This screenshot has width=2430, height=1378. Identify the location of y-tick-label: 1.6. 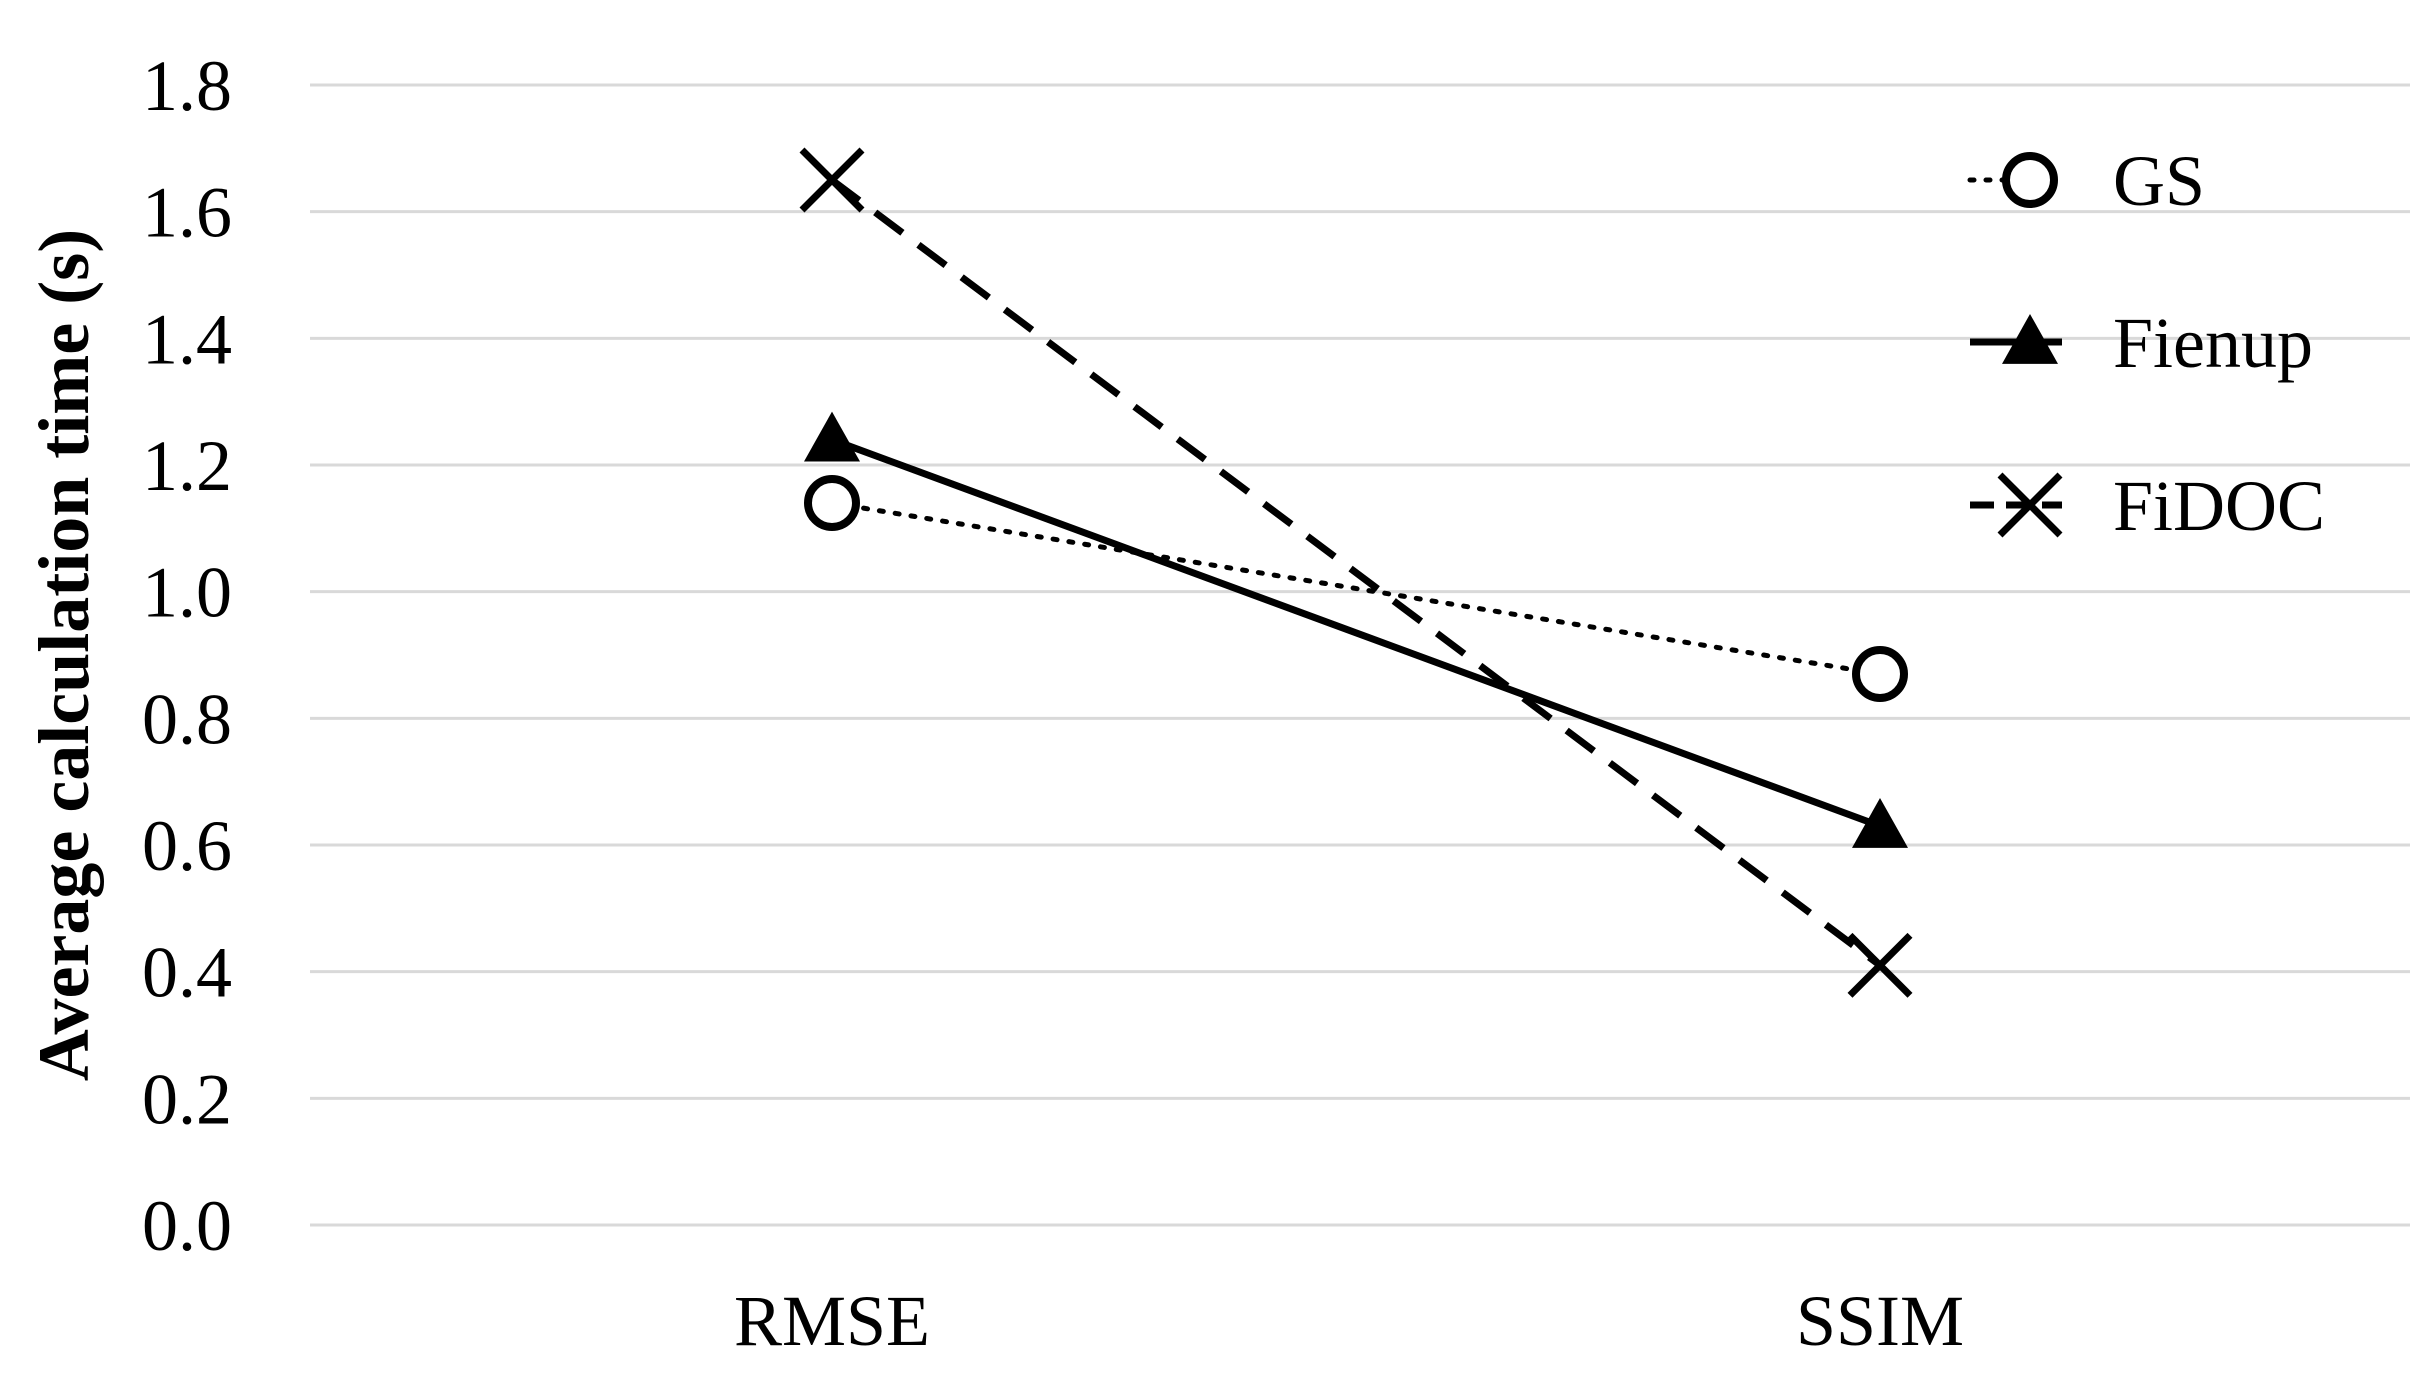
(187, 213).